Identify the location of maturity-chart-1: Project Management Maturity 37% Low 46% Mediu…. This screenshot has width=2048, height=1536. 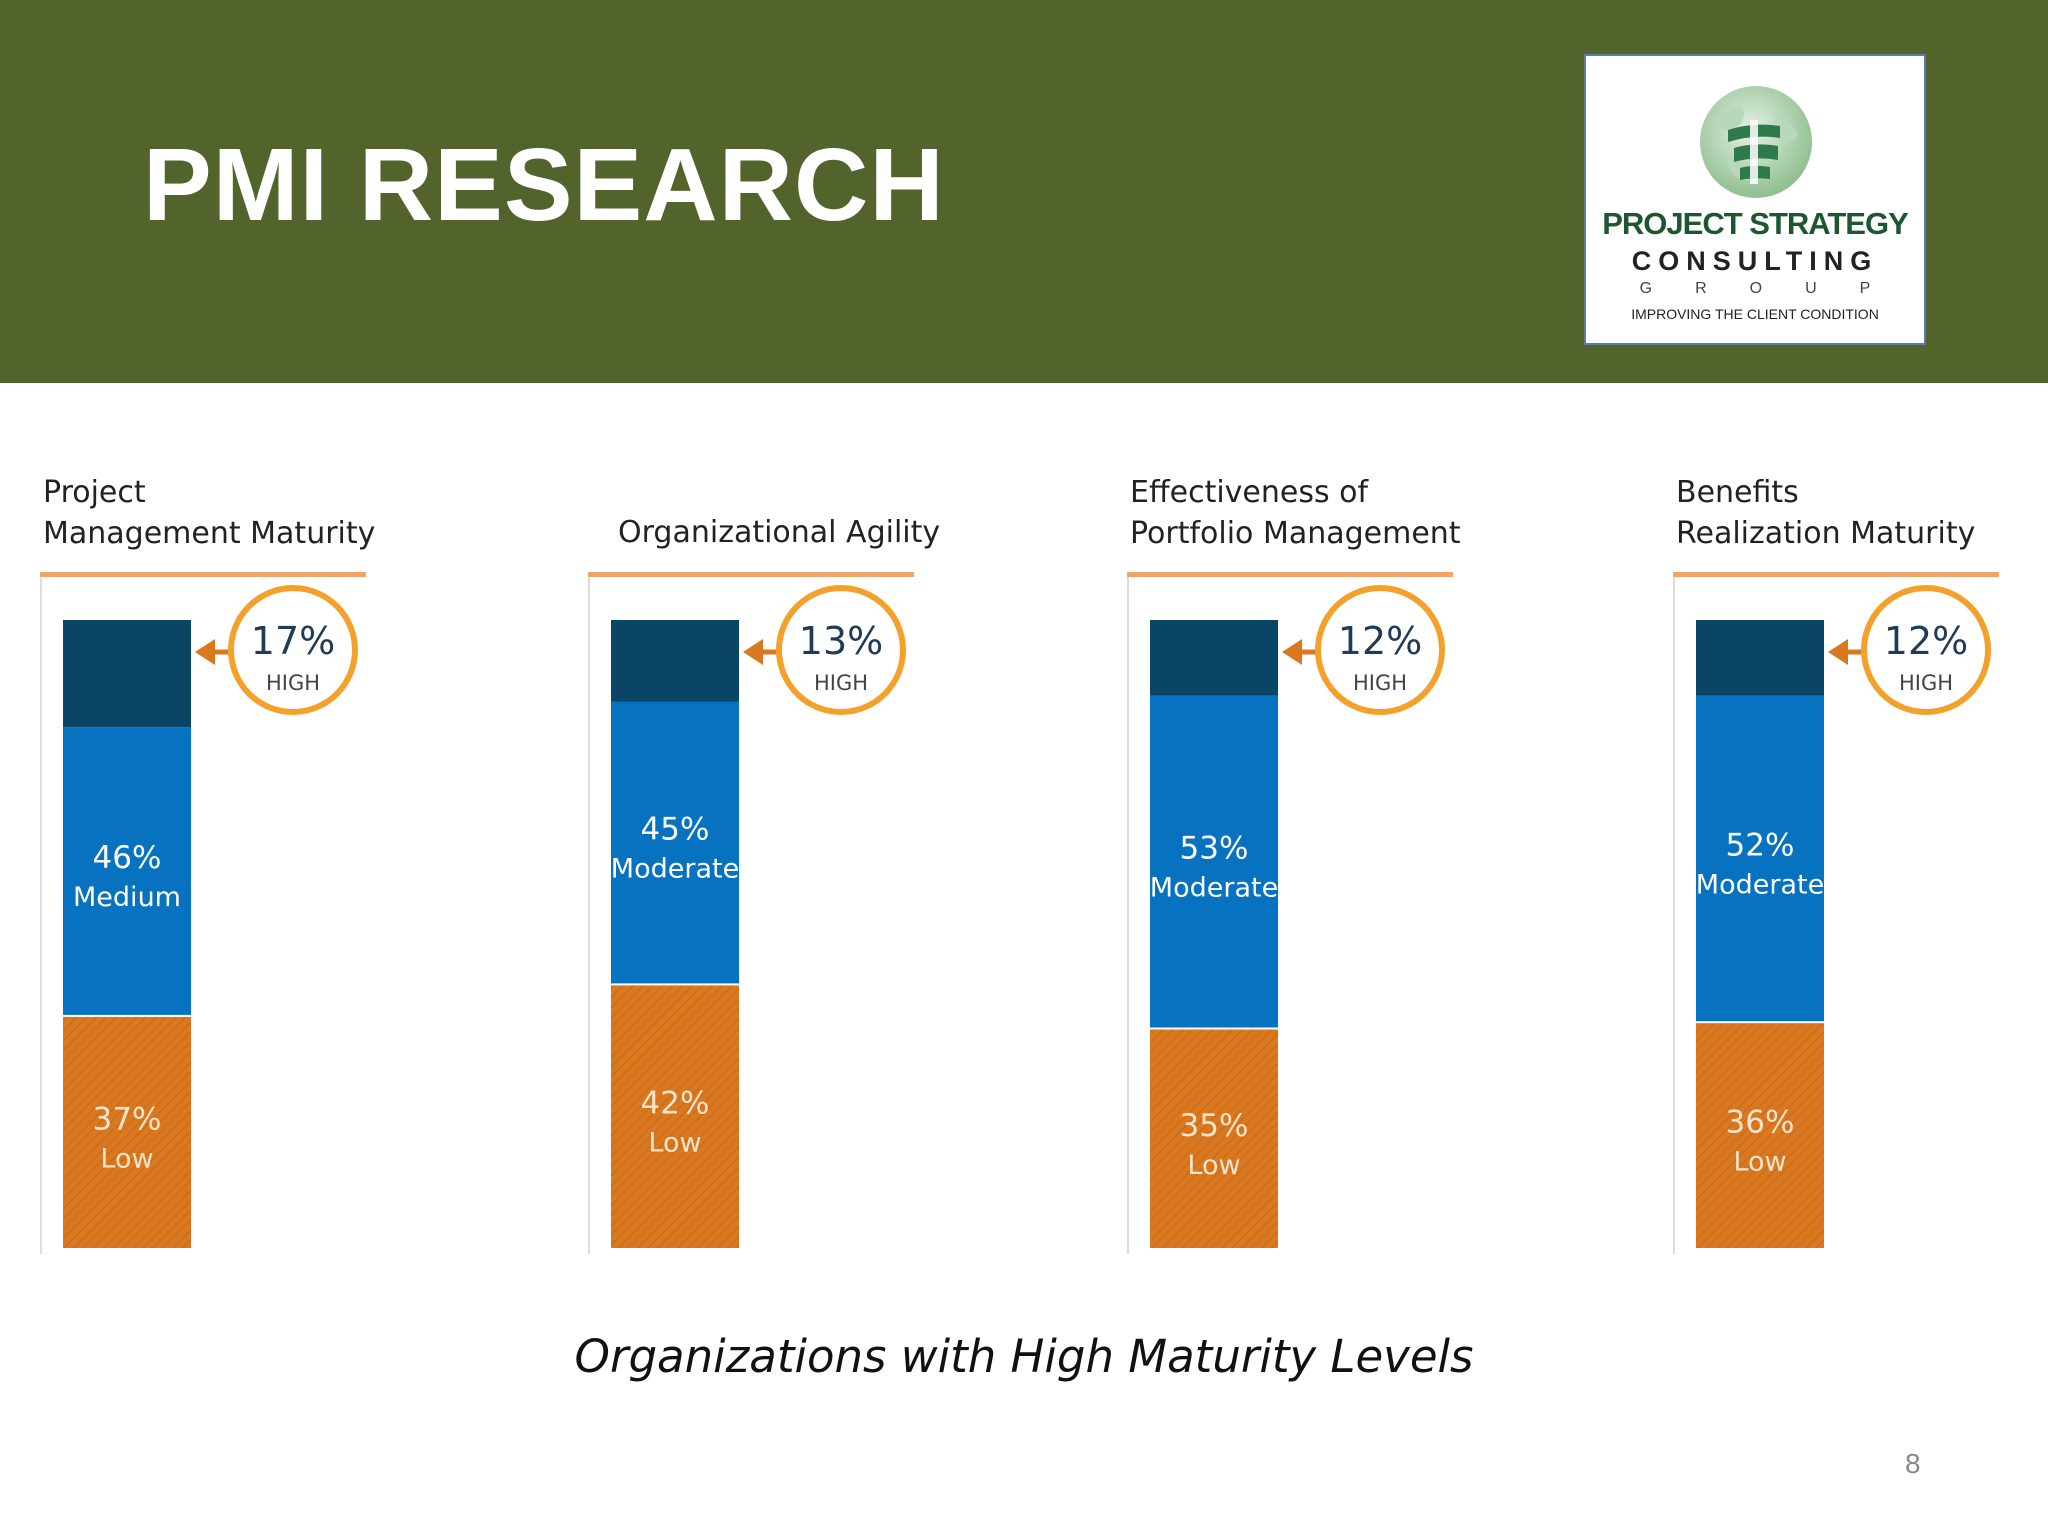
(207, 864).